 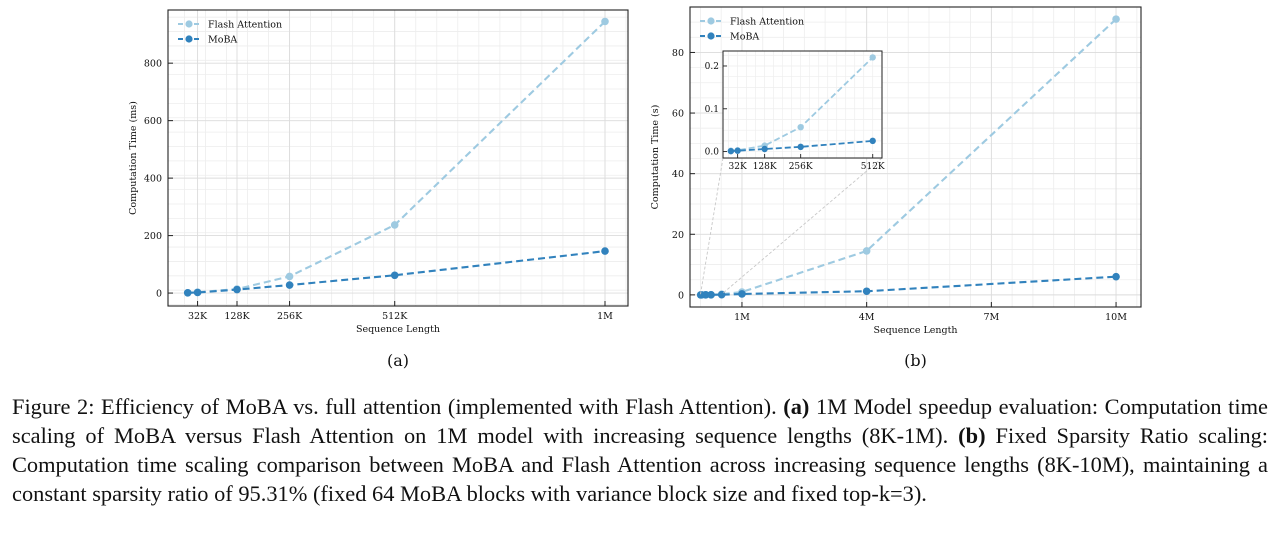 What do you see at coordinates (290, 316) in the screenshot?
I see `x-tick-label: 256K` at bounding box center [290, 316].